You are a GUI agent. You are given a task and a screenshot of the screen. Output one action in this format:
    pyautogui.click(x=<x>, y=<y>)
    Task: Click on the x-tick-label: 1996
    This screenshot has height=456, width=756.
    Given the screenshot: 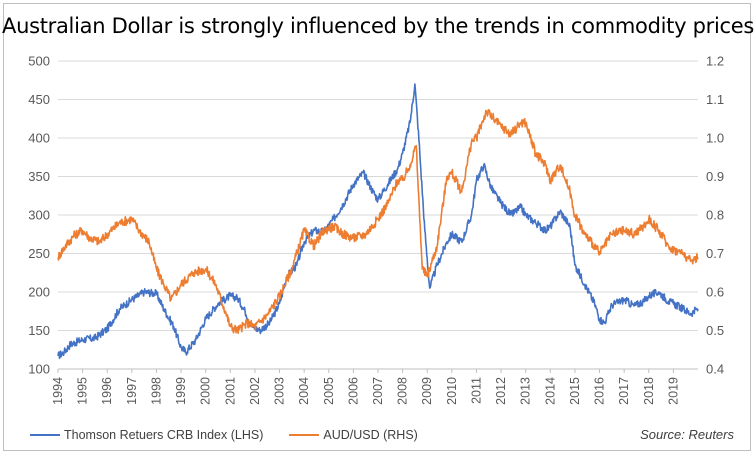 What is the action you would take?
    pyautogui.click(x=107, y=391)
    